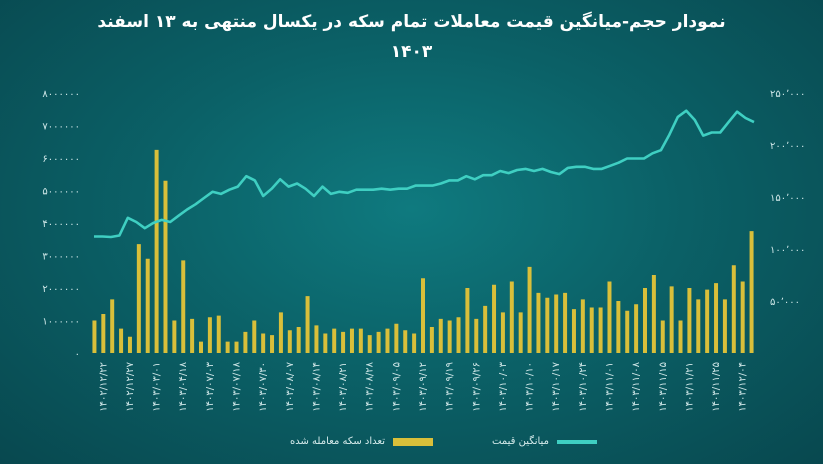  I want to click on x-axis-tick-label: ۱۴۰۳/۰۸/۲۸, so click(370, 386).